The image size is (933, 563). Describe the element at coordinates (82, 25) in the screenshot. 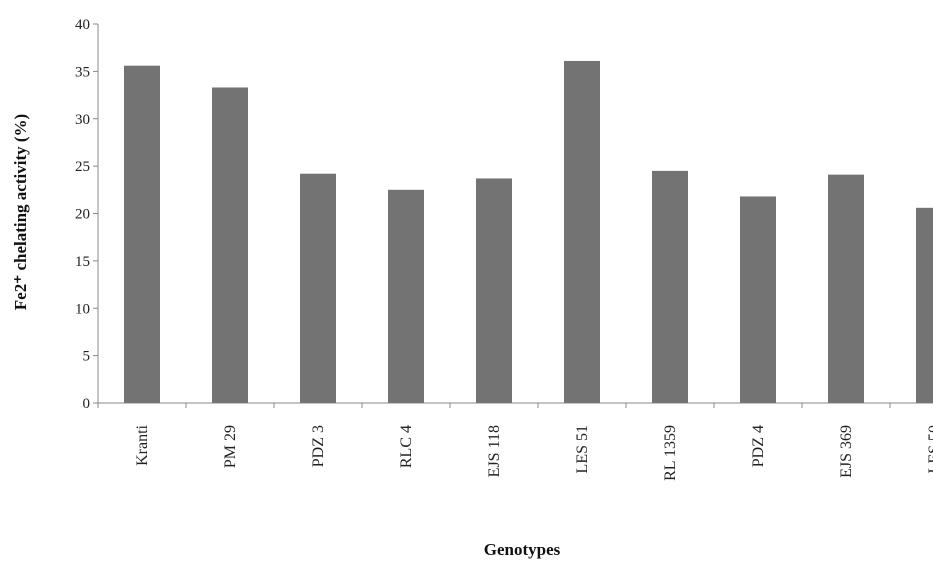

I see `y-tick-label: 40` at that location.